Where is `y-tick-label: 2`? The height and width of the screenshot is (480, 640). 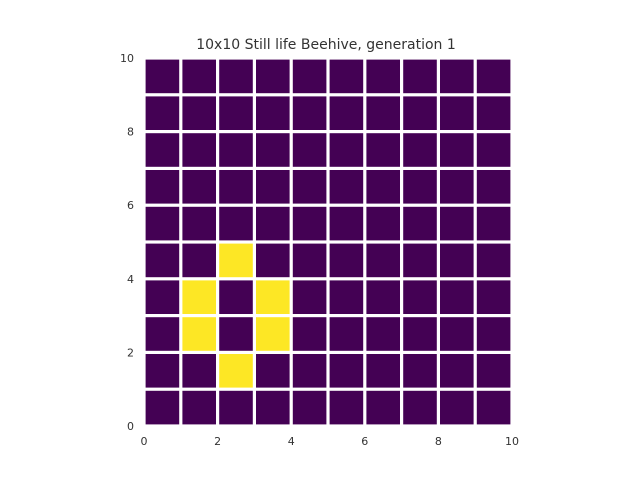 y-tick-label: 2 is located at coordinates (130, 352).